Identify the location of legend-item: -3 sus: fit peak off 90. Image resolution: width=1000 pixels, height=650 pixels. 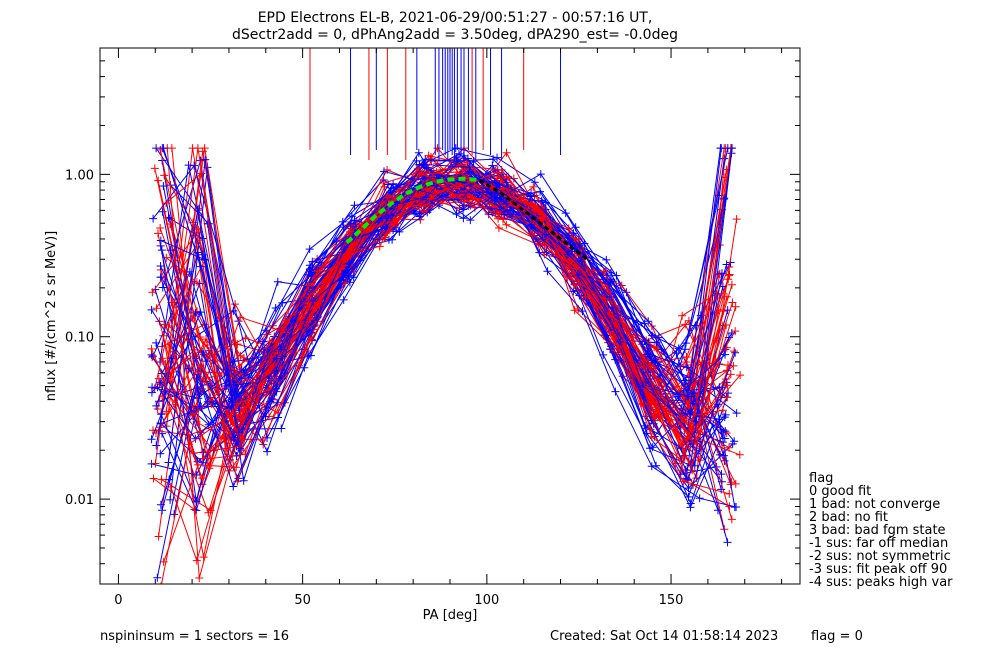
(878, 569).